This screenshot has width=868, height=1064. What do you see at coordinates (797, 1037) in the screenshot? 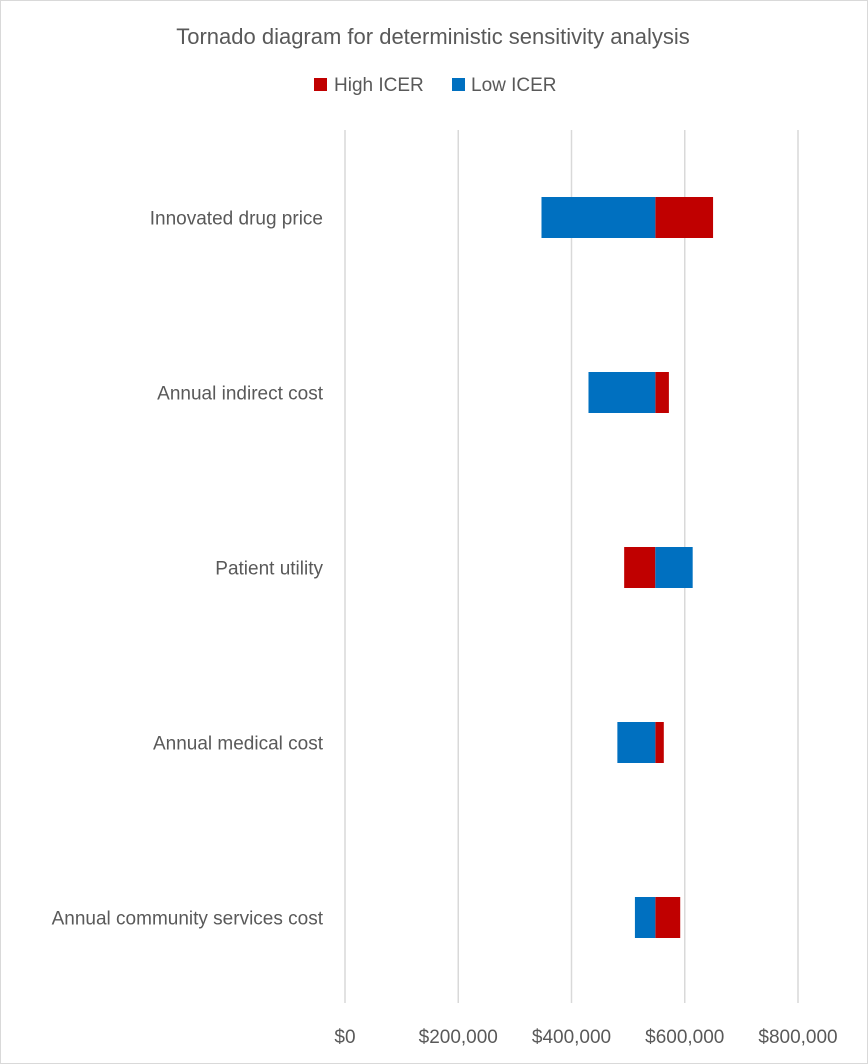
I see `x-tick-label: $800,000` at bounding box center [797, 1037].